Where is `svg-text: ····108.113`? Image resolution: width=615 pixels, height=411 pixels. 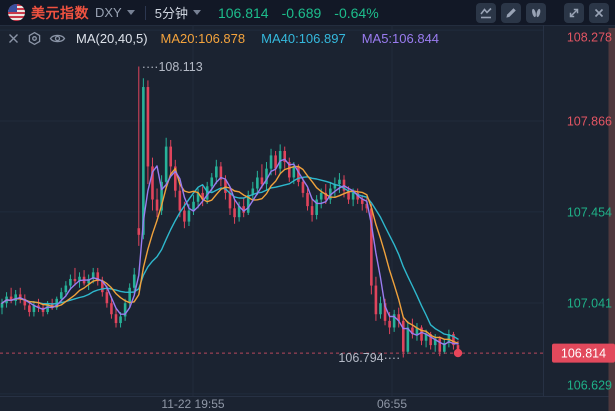
svg-text: ····108.113 is located at coordinates (172, 67).